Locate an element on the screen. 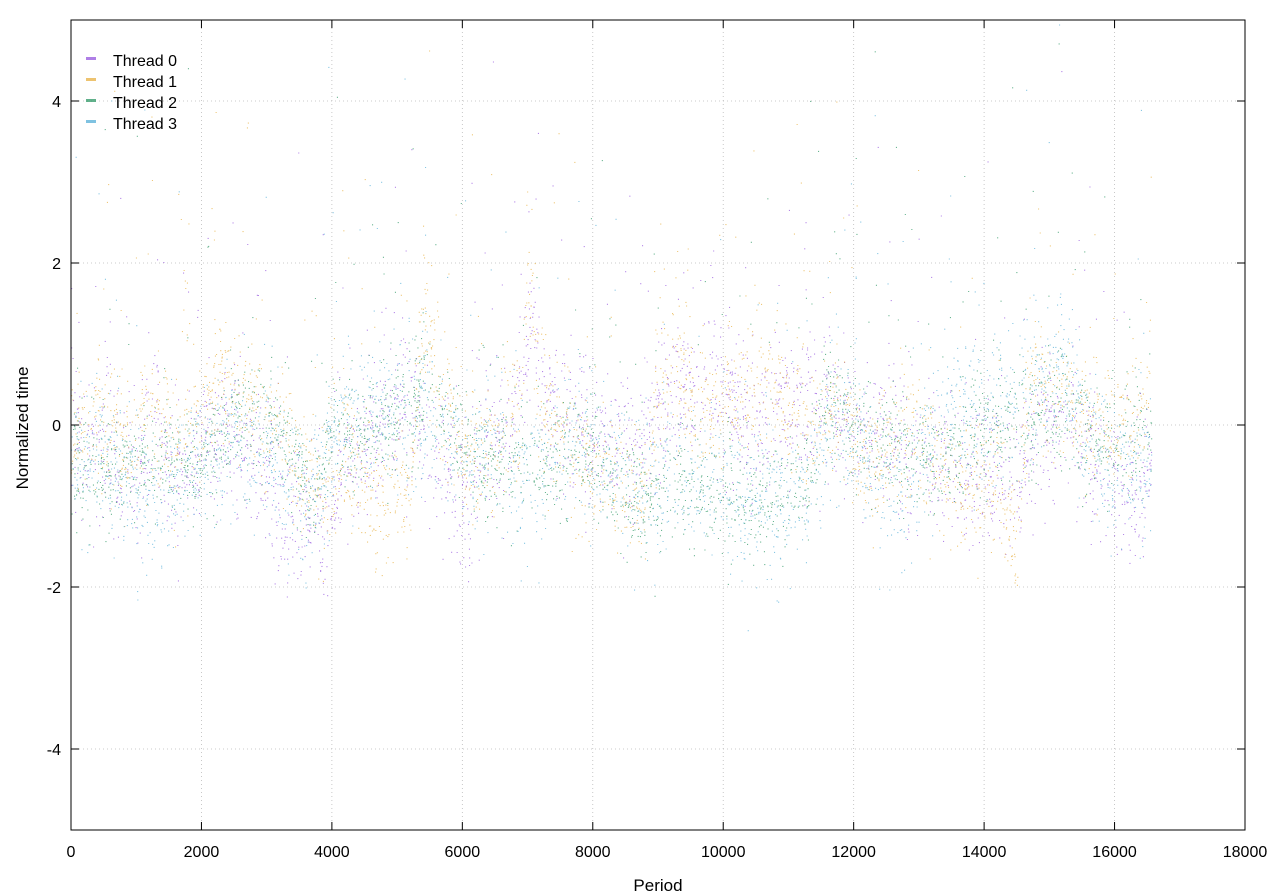  x-tick-label: 12000 is located at coordinates (853, 852).